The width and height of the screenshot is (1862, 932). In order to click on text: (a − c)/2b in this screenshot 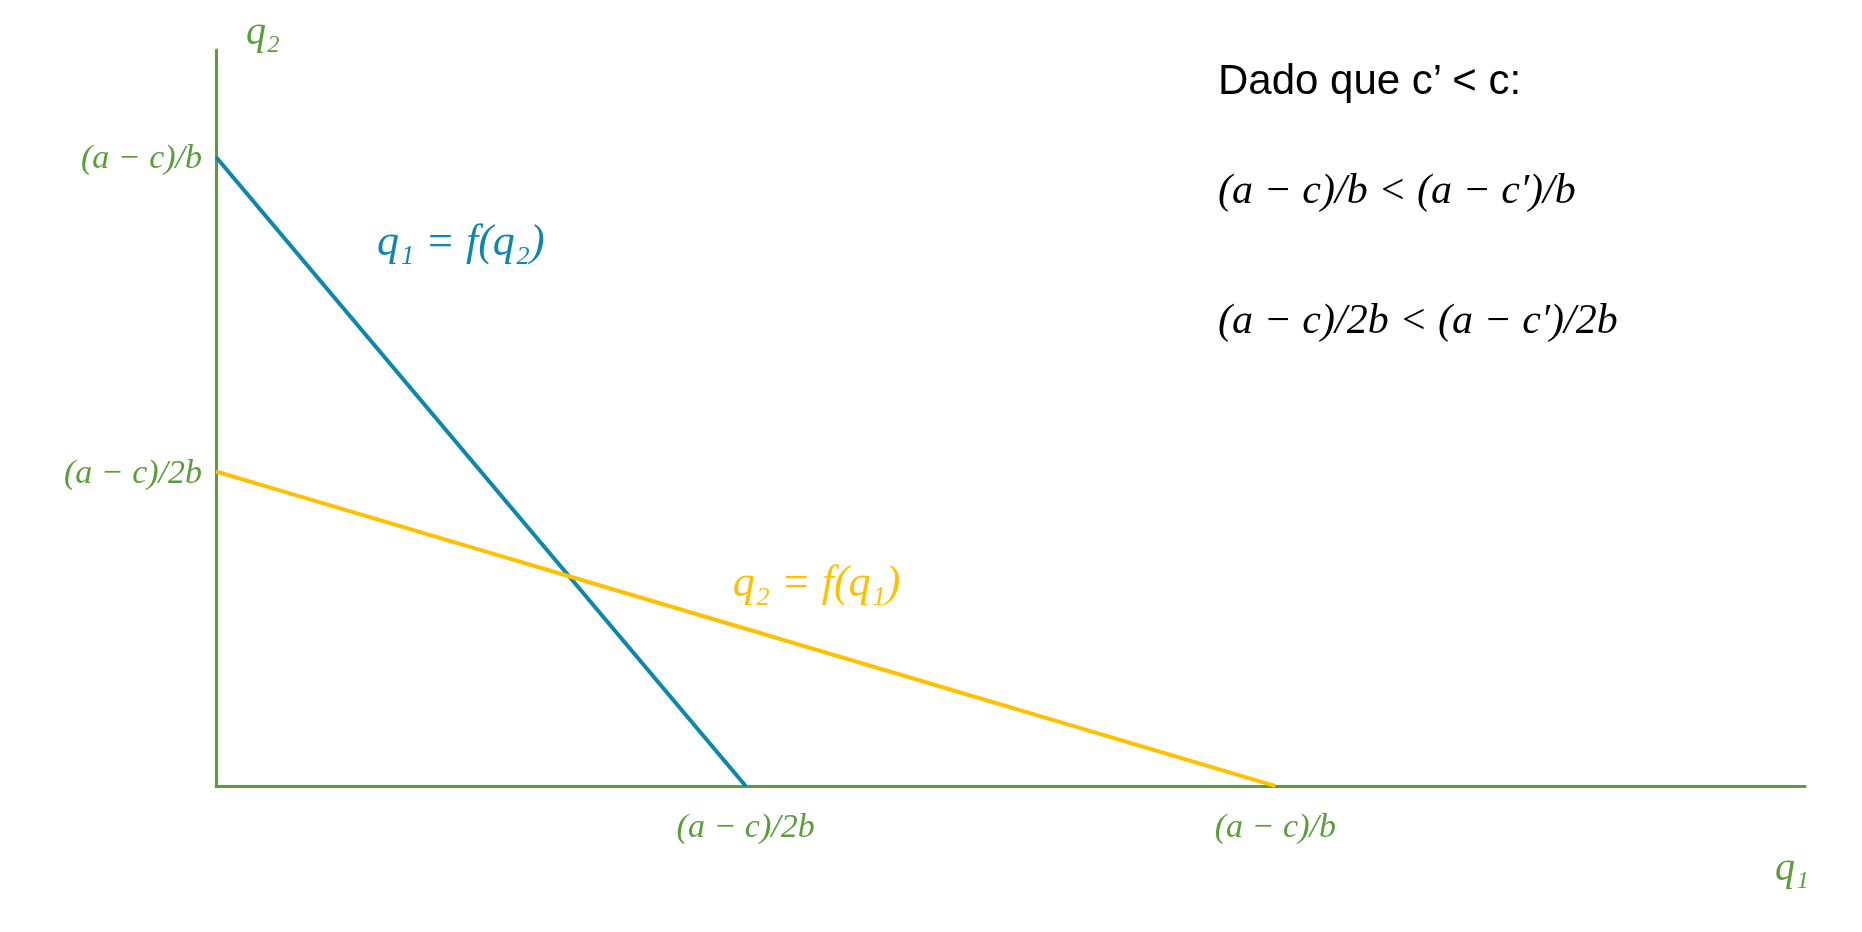, I will do `click(132, 471)`.